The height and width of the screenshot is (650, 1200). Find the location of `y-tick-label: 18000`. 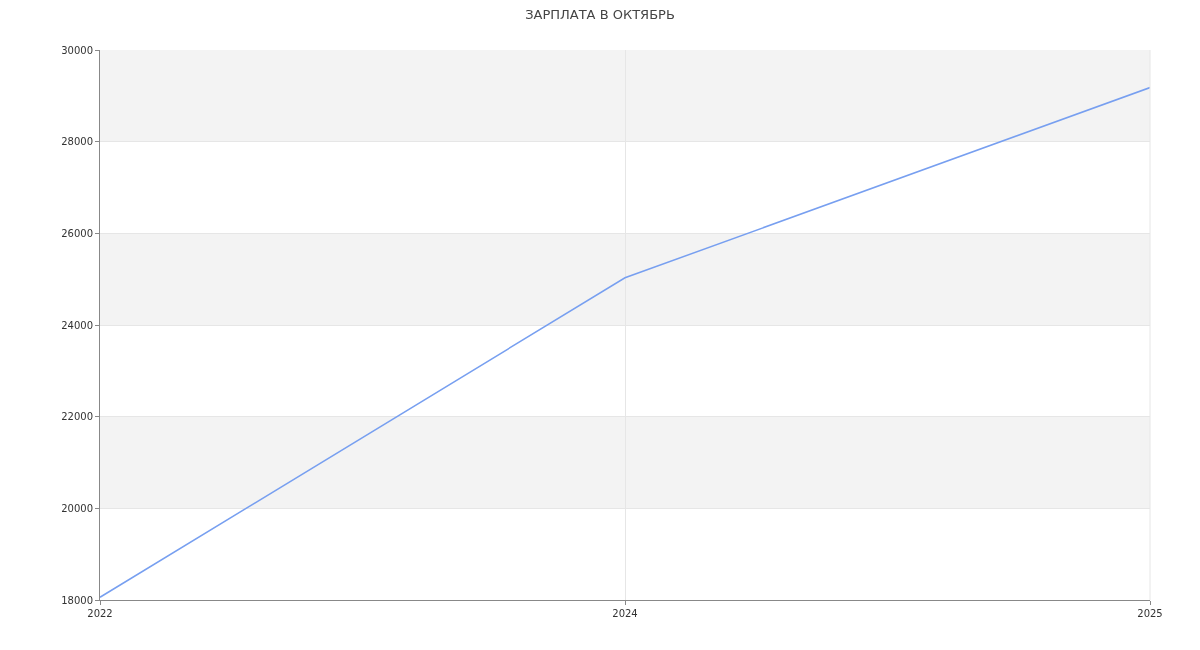

y-tick-label: 18000 is located at coordinates (77, 600).